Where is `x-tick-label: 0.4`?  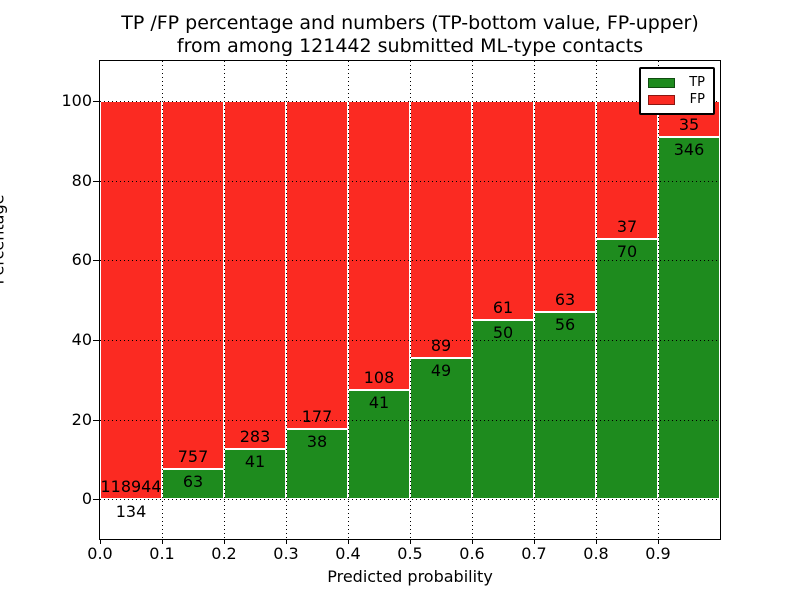 x-tick-label: 0.4 is located at coordinates (348, 553).